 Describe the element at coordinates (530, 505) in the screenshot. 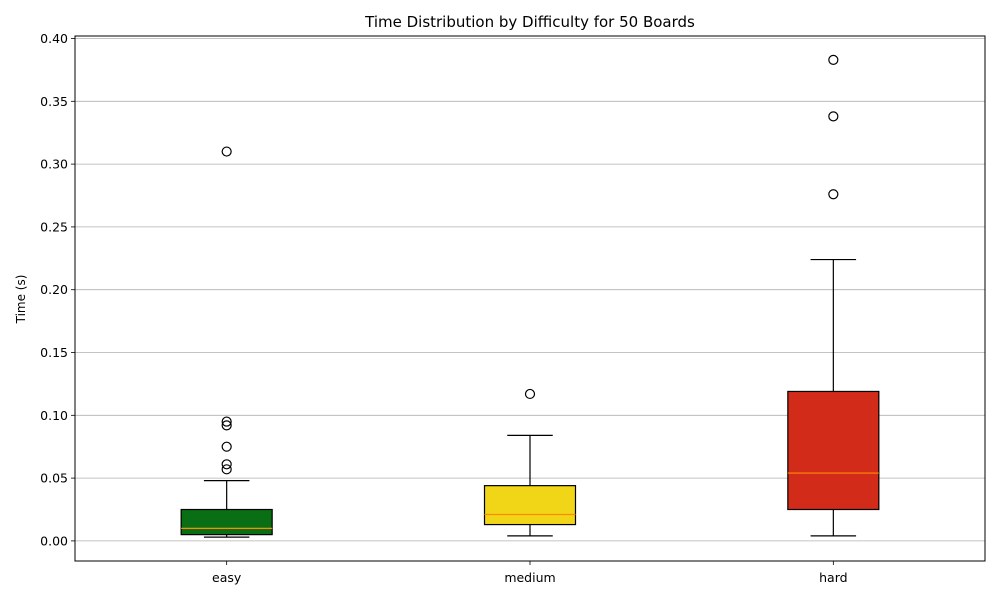

I see `box-medium` at that location.